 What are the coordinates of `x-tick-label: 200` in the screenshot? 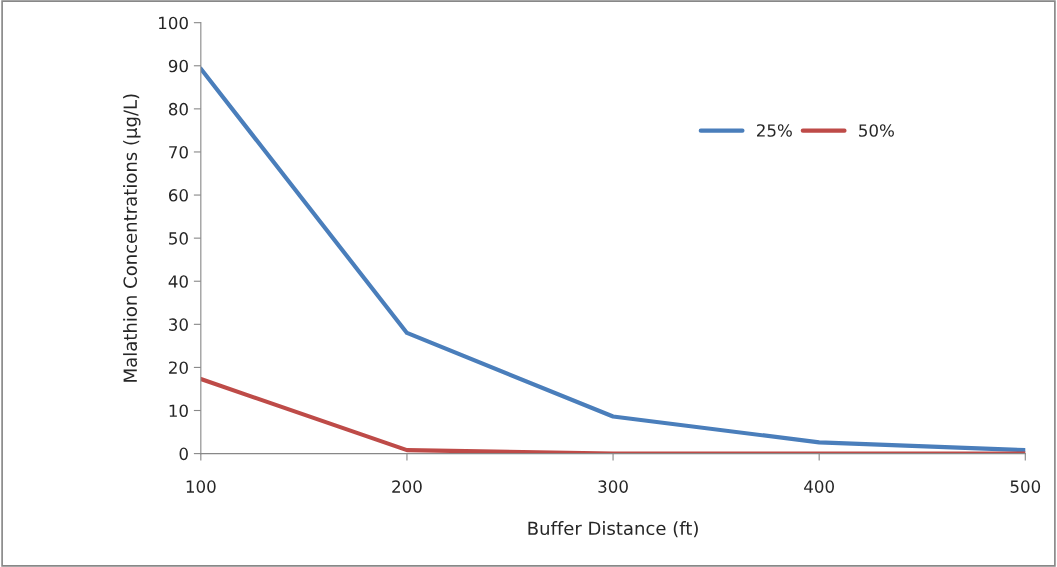 It's located at (407, 486).